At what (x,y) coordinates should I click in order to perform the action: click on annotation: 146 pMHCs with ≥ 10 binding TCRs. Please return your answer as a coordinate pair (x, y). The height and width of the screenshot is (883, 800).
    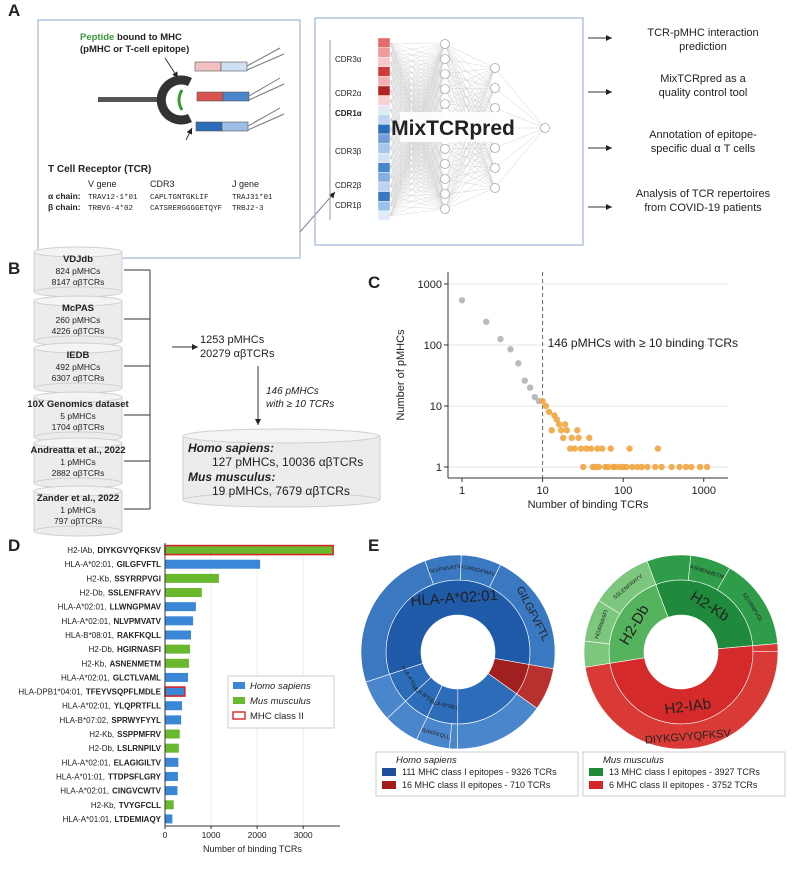
    Looking at the image, I should click on (643, 343).